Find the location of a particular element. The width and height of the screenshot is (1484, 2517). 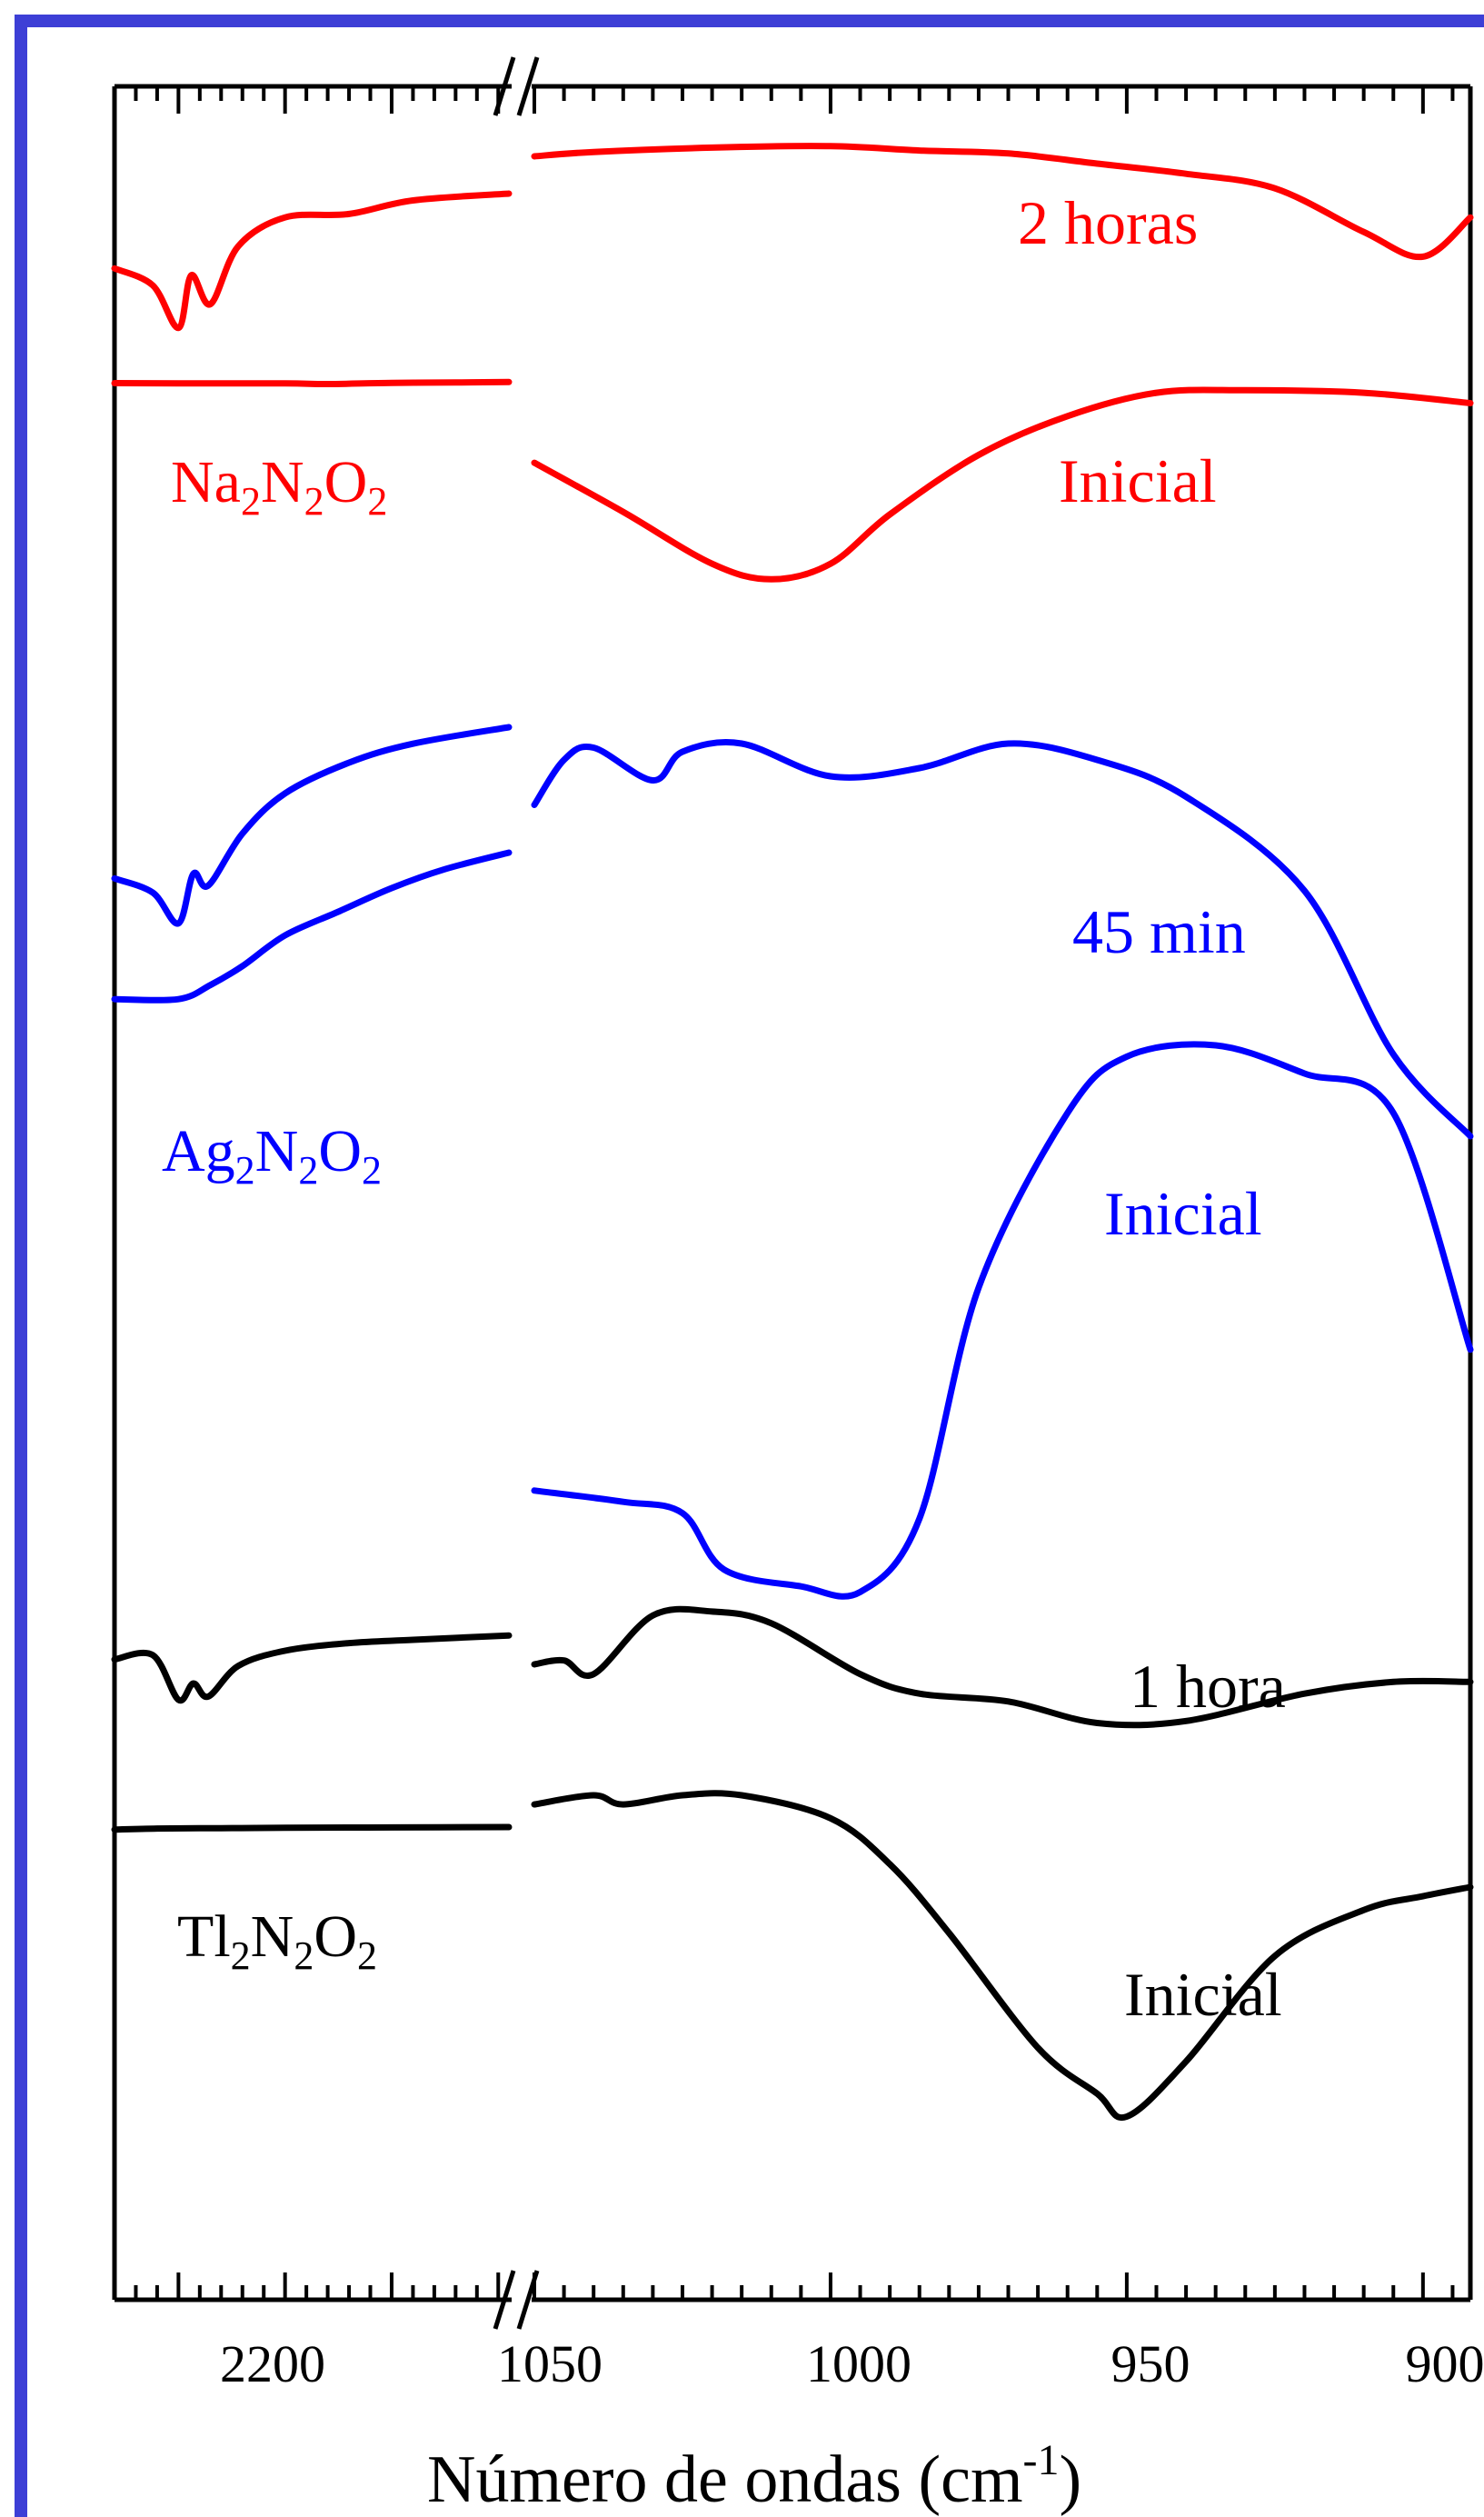

compound-label-na2n2o2: Na2N2O2 is located at coordinates (279, 486).